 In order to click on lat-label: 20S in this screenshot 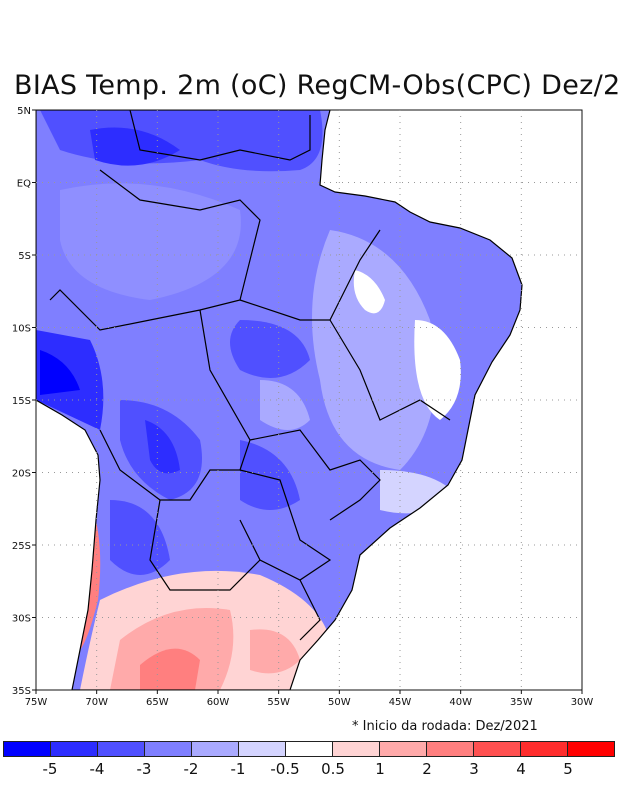, I will do `click(21, 474)`.